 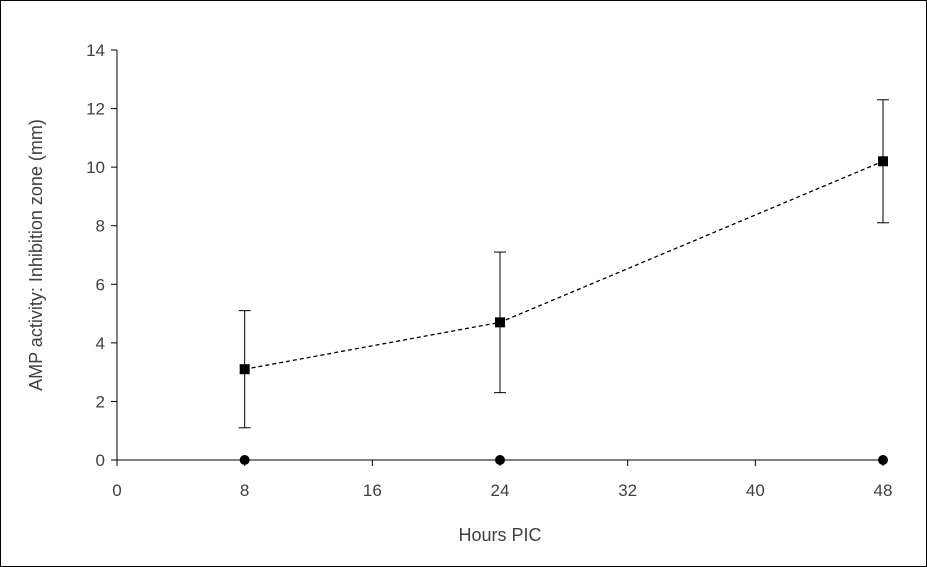 I want to click on y-tick-label: 0, so click(x=100, y=460).